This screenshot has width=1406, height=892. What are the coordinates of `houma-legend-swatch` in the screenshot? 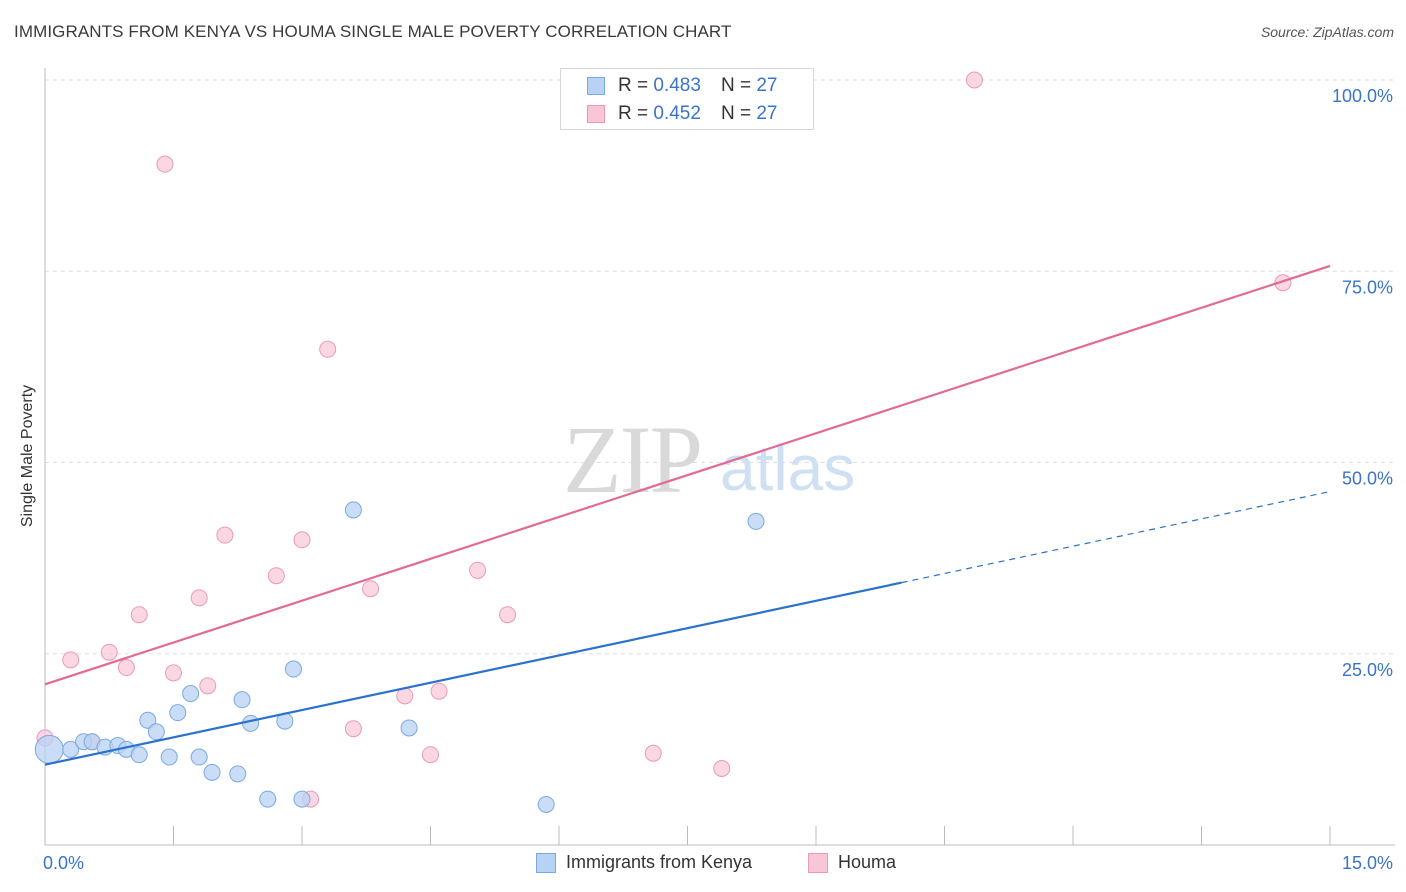 It's located at (818, 862).